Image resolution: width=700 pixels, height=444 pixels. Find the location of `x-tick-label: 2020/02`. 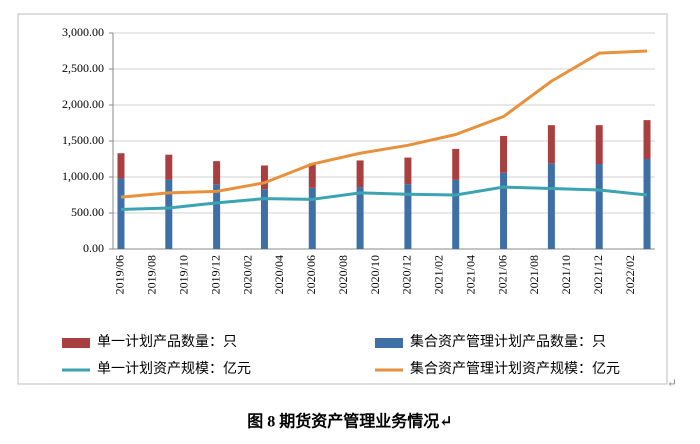

x-tick-label: 2020/02 is located at coordinates (247, 274).